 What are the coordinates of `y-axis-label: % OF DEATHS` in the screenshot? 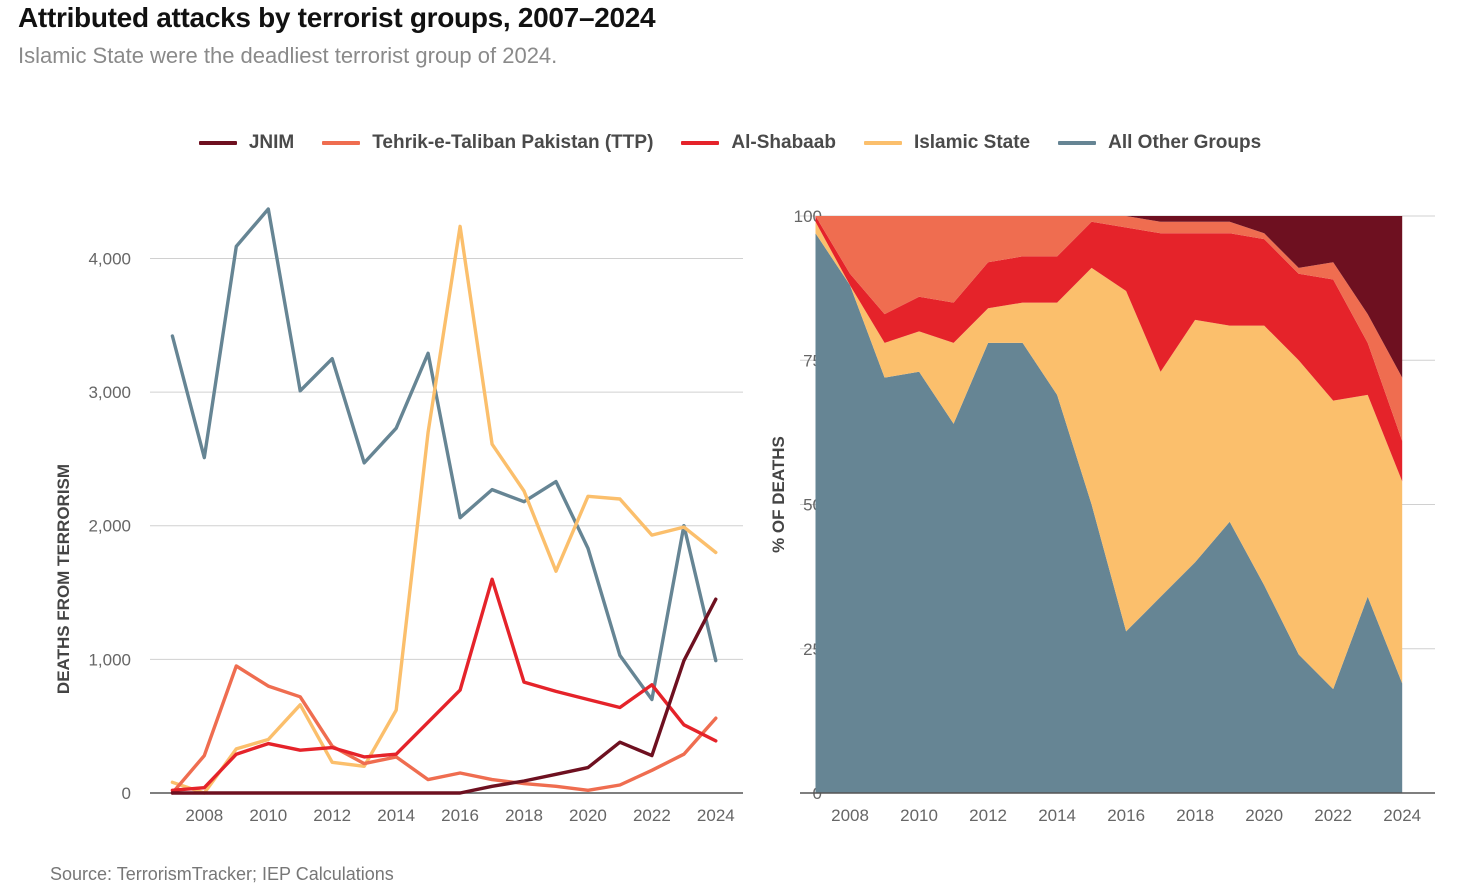 It's located at (778, 494).